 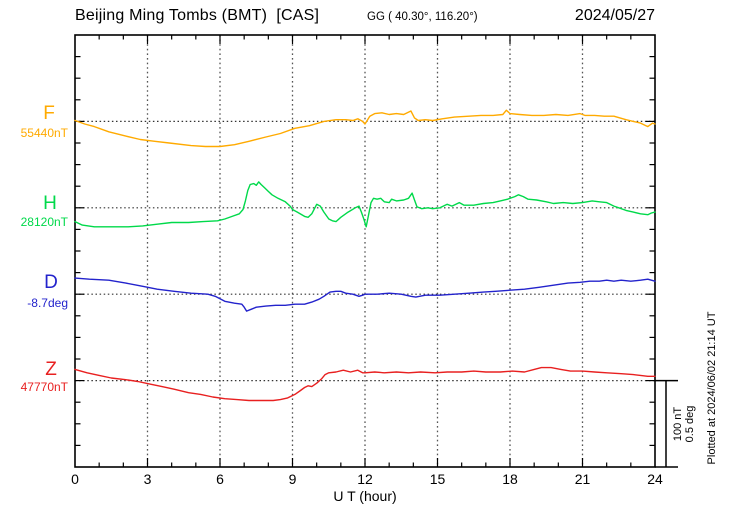 What do you see at coordinates (365, 294) in the screenshot?
I see `series-d-line` at bounding box center [365, 294].